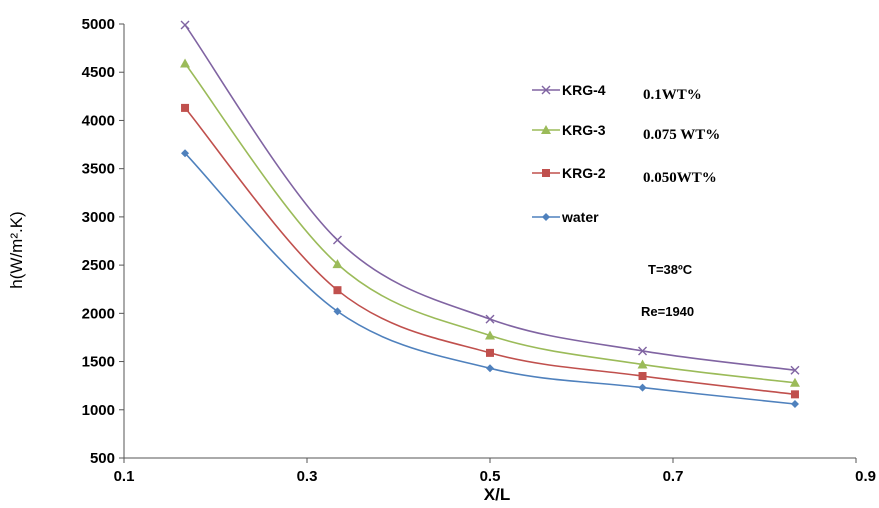 This screenshot has width=879, height=508. What do you see at coordinates (307, 476) in the screenshot?
I see `x-tick-label: 0.3` at bounding box center [307, 476].